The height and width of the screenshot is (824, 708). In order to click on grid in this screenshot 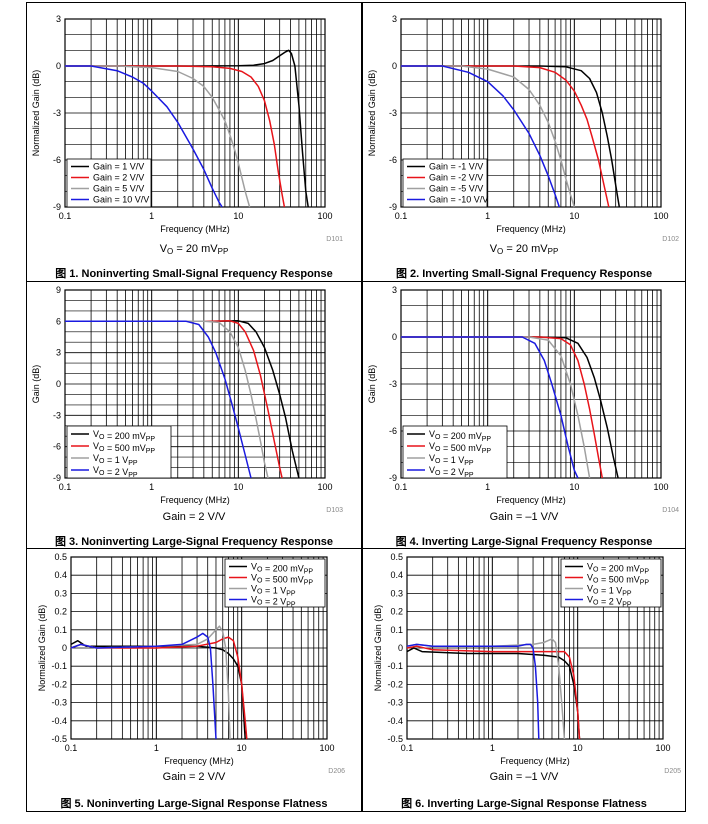, I will do `click(195, 113)`.